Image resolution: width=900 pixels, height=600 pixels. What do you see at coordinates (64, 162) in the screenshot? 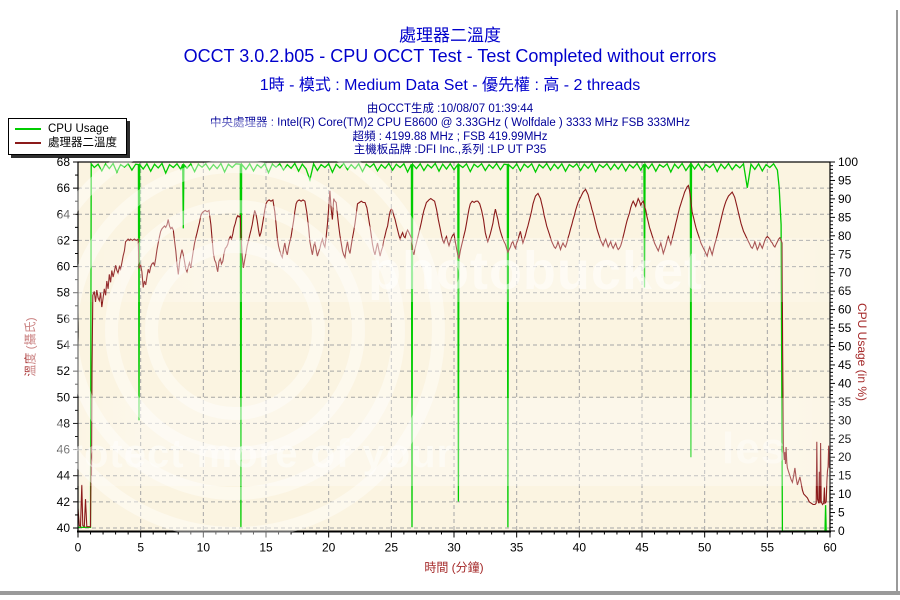
I see `svg-text: 68` at bounding box center [64, 162].